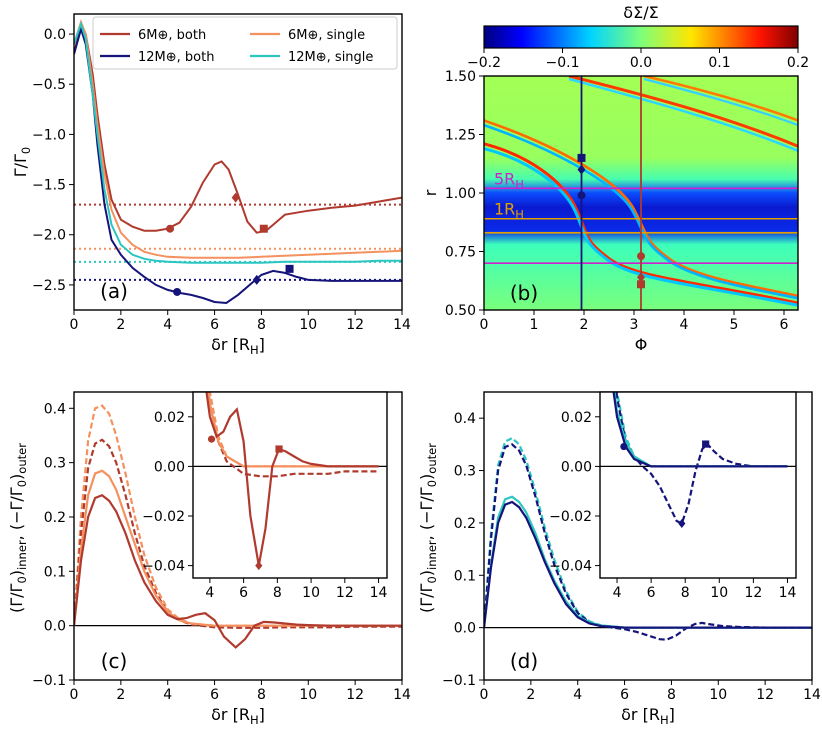 This screenshot has height=740, width=822. Describe the element at coordinates (428, 528) in the screenshot. I see `panel-d-y-axis-label: (Γ/Γ0​)inner​, (−Γ/Γ0​)outer​` at that location.